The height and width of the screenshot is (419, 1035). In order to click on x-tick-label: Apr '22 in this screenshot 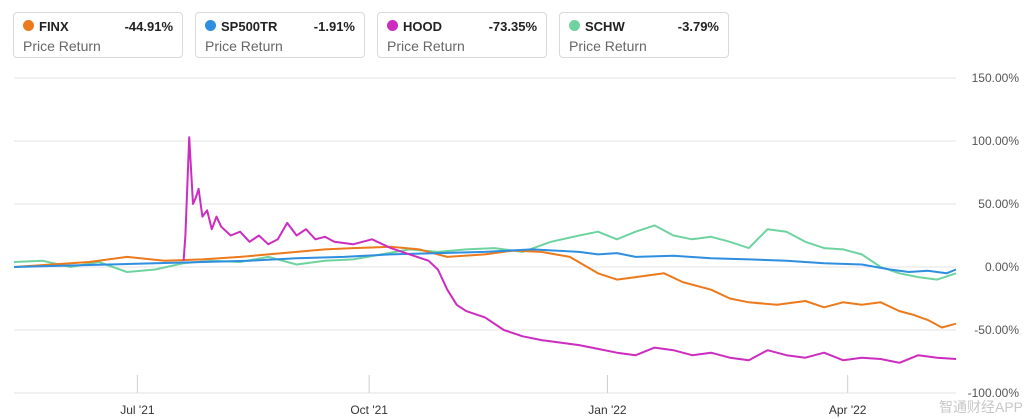, I will do `click(848, 410)`.